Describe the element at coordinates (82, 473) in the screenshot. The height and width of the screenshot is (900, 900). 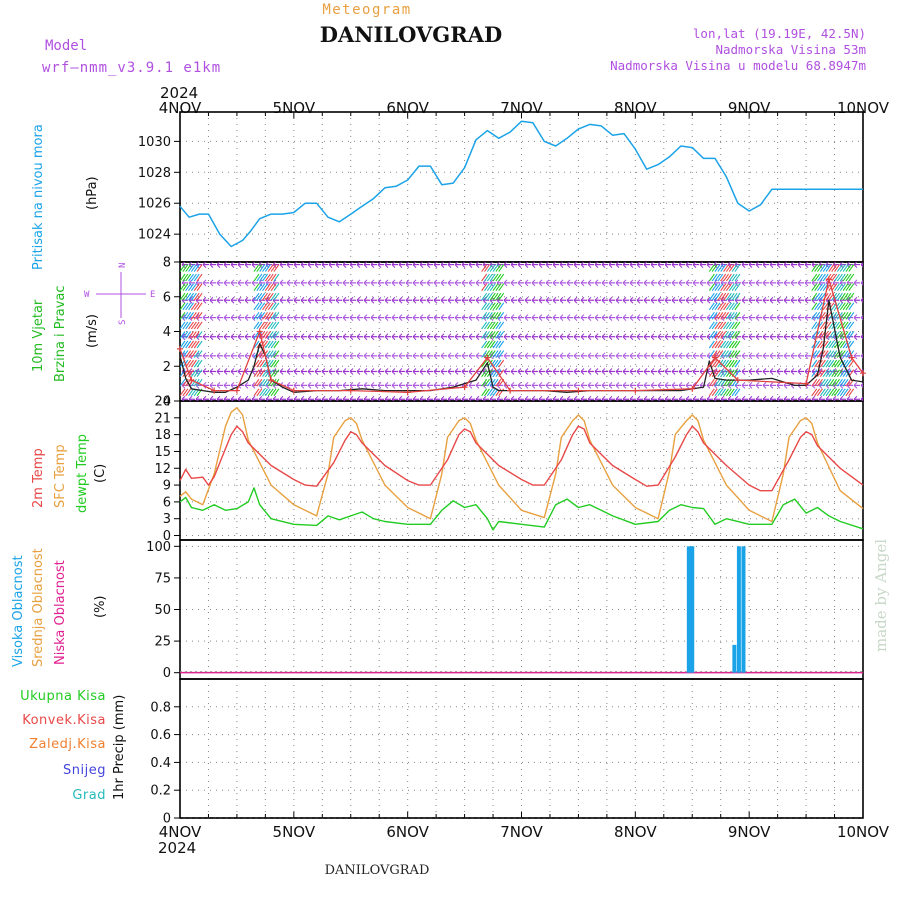
I see `dewpoint-label: dewpt Temp` at that location.